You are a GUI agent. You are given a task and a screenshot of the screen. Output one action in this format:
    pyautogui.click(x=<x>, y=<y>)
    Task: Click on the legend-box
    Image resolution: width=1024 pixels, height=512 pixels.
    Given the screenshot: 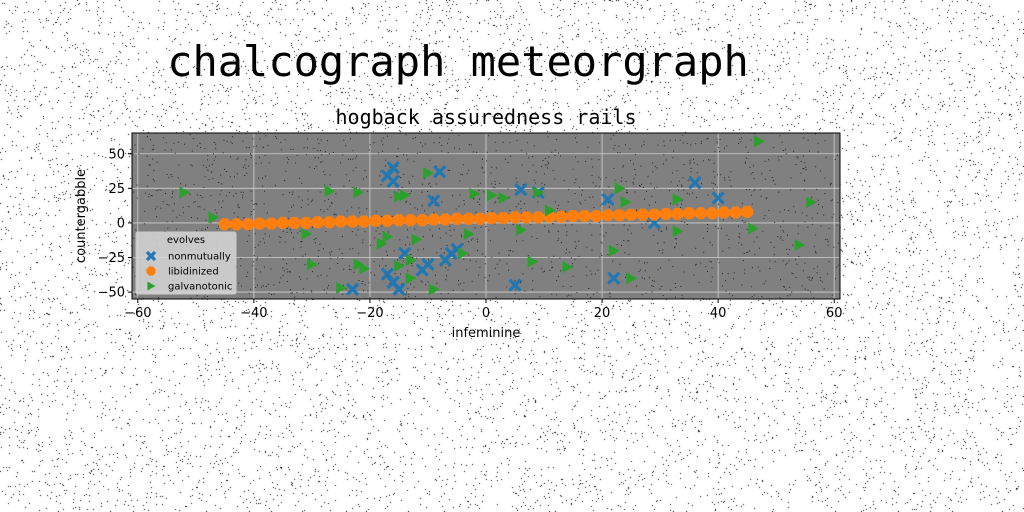 What is the action you would take?
    pyautogui.click(x=186, y=263)
    